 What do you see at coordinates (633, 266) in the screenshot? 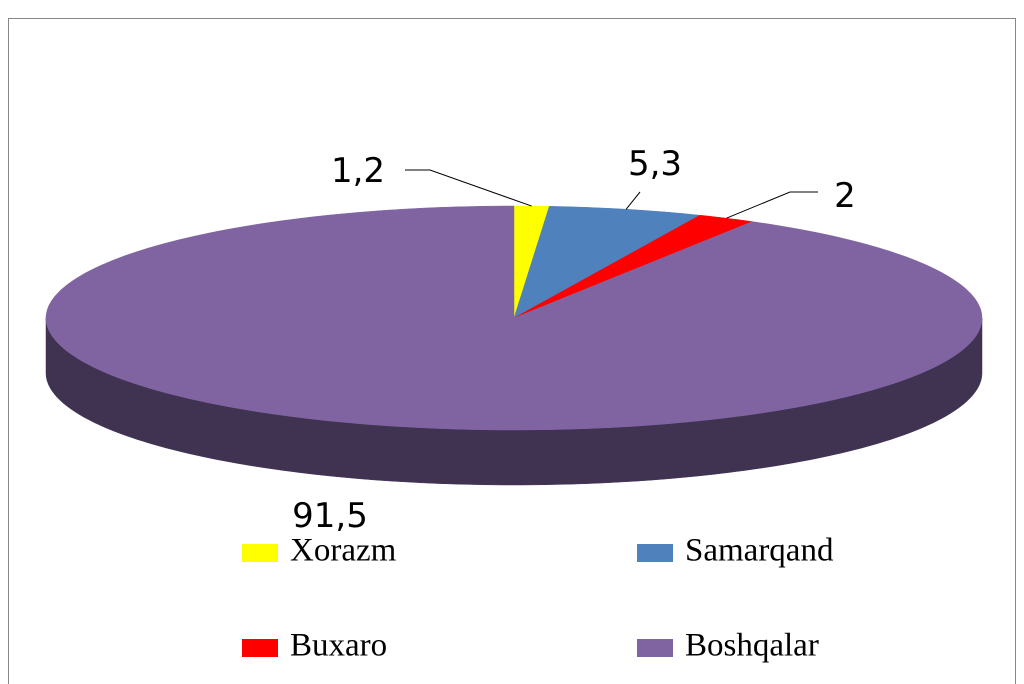
I see `slice` at bounding box center [633, 266].